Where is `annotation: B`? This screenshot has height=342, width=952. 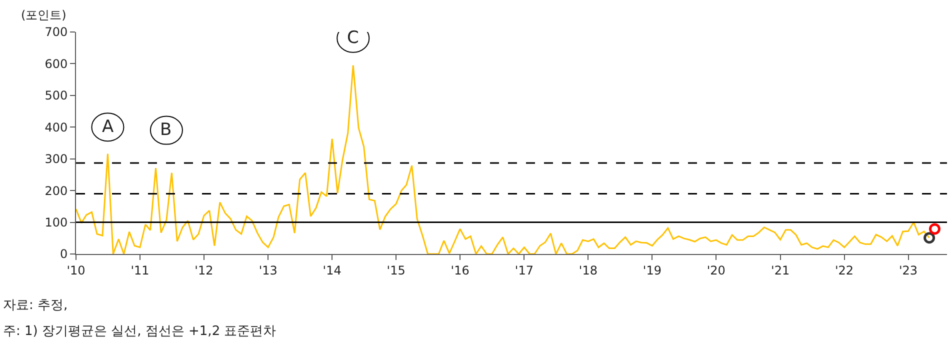 annotation: B is located at coordinates (166, 130).